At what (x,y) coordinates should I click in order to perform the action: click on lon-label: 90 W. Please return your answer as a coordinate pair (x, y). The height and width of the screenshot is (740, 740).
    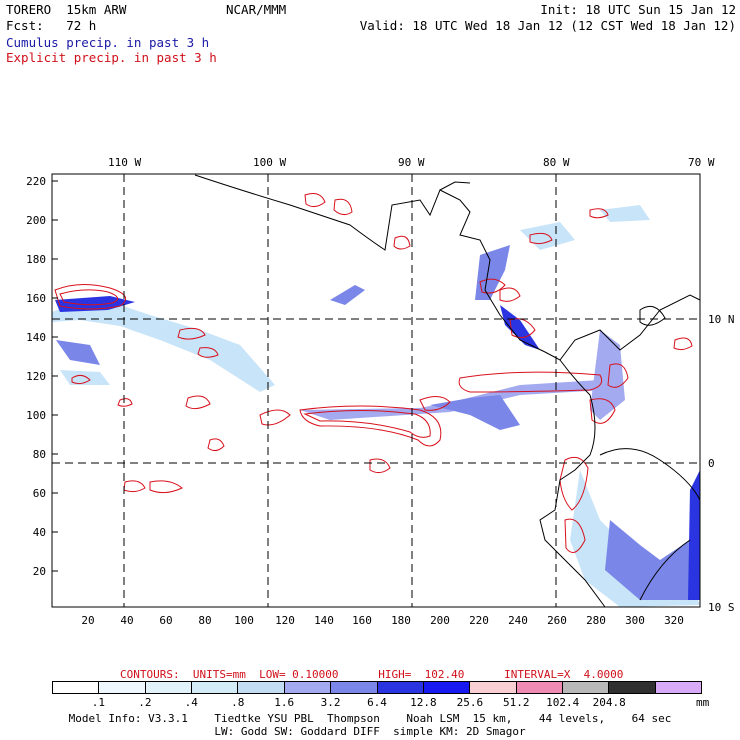
    Looking at the image, I should click on (411, 162).